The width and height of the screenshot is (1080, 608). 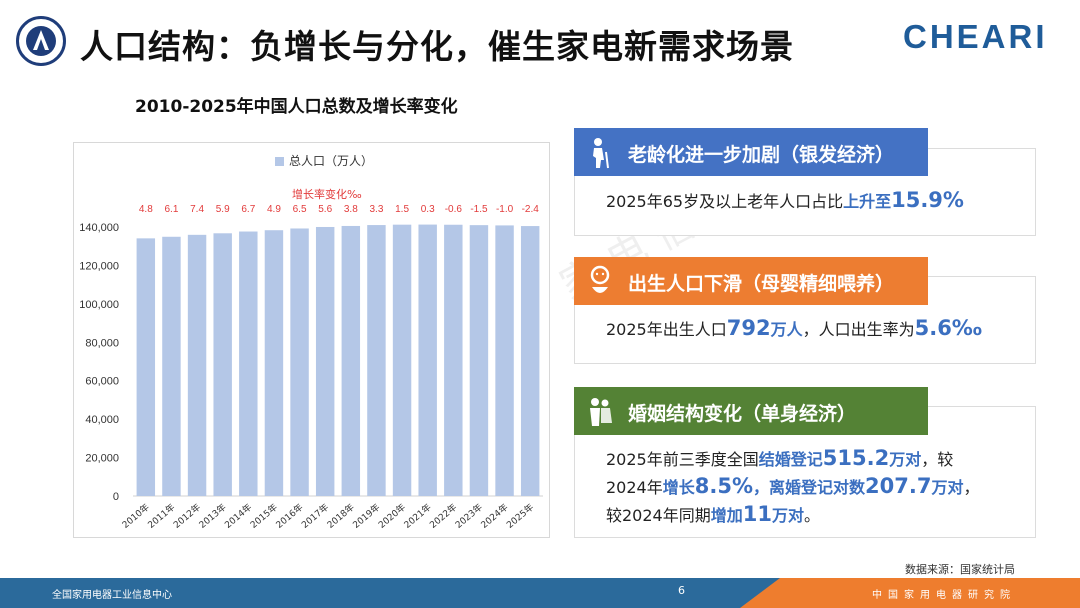 What do you see at coordinates (681, 590) in the screenshot?
I see `page-number: 6` at bounding box center [681, 590].